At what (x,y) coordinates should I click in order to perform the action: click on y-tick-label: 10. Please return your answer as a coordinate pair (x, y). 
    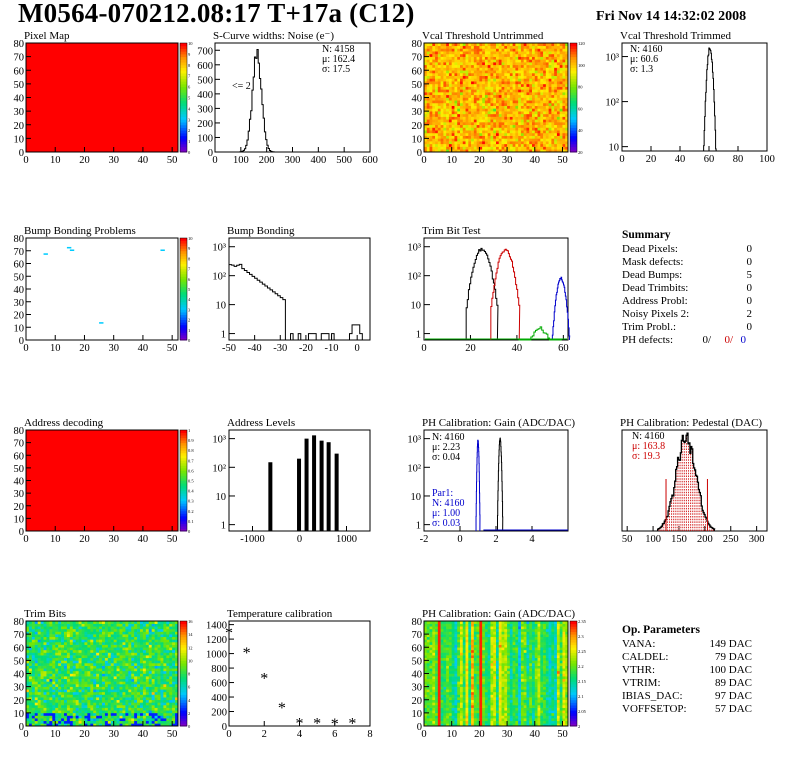
    Looking at the image, I should click on (416, 497).